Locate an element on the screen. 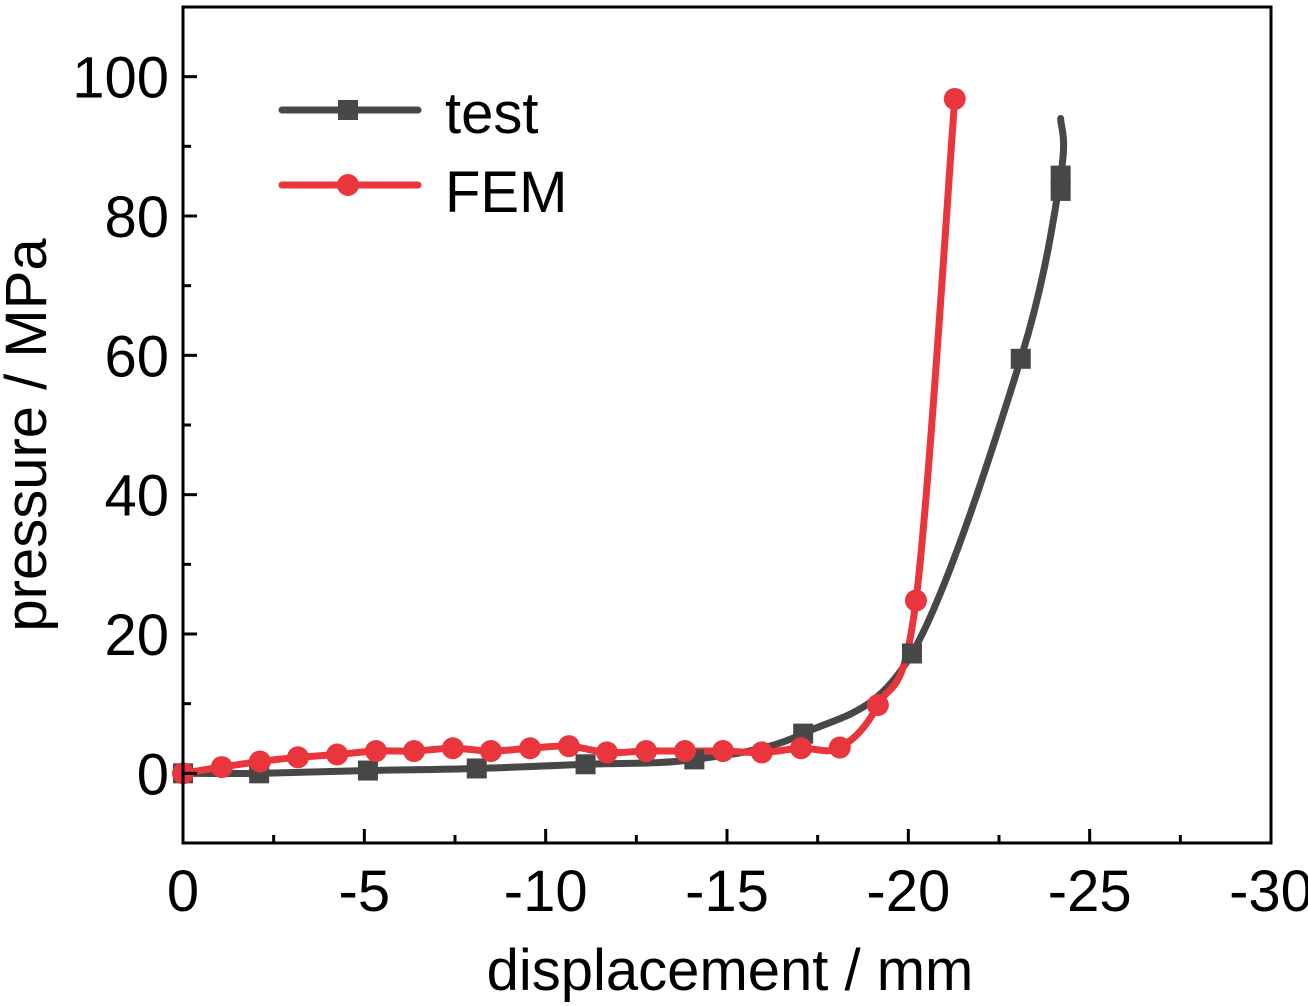 The image size is (1308, 1006). x-axis-label: displacement / mm is located at coordinates (730, 970).